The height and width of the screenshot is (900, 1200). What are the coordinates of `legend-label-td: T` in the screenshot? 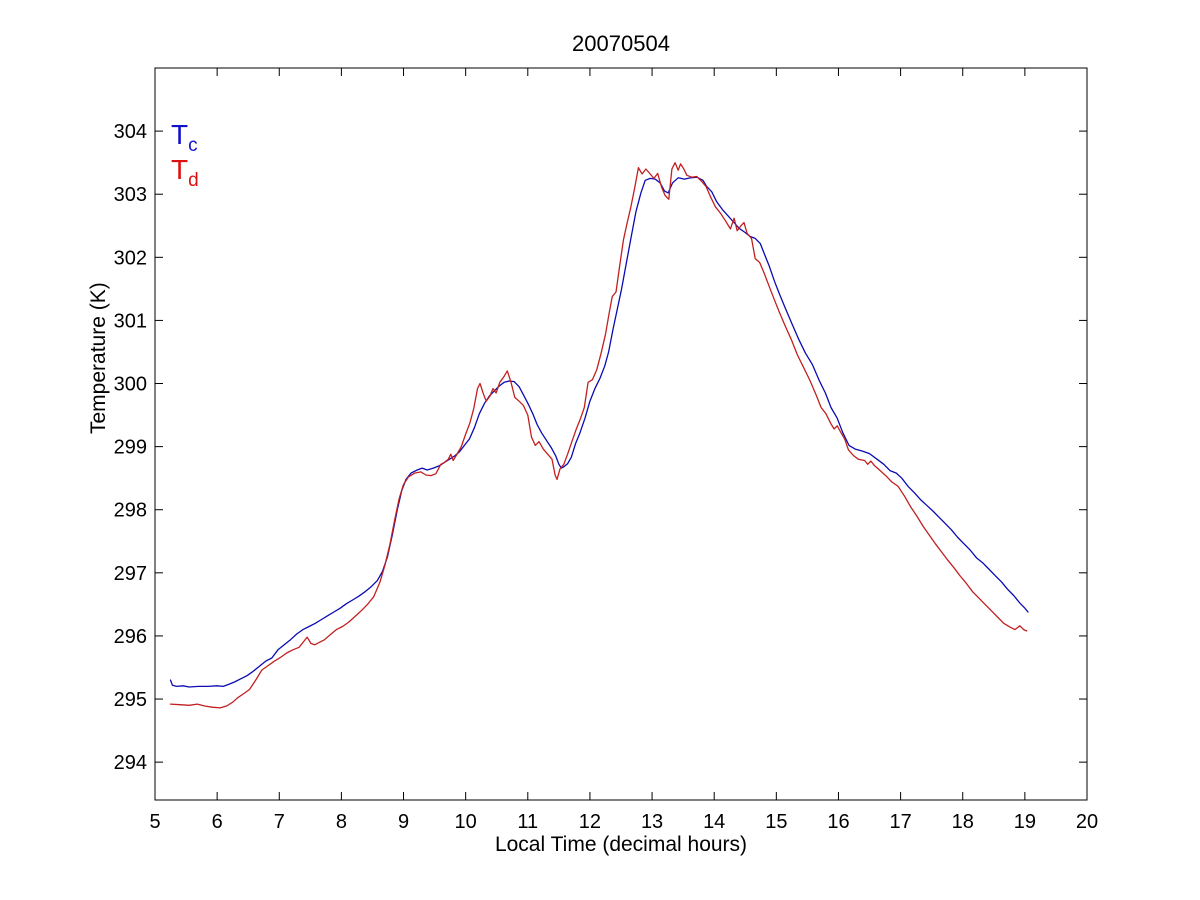 It's located at (180, 169).